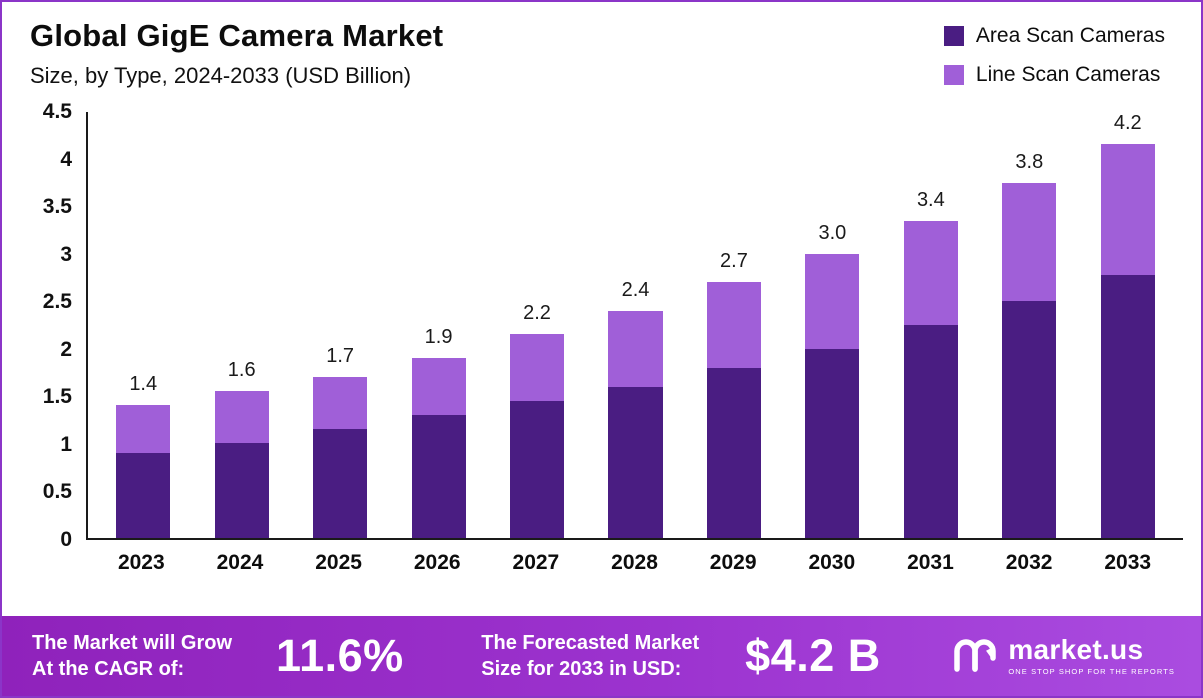 The width and height of the screenshot is (1203, 698). I want to click on legend-item-area-scan: Area Scan Cameras, so click(1054, 36).